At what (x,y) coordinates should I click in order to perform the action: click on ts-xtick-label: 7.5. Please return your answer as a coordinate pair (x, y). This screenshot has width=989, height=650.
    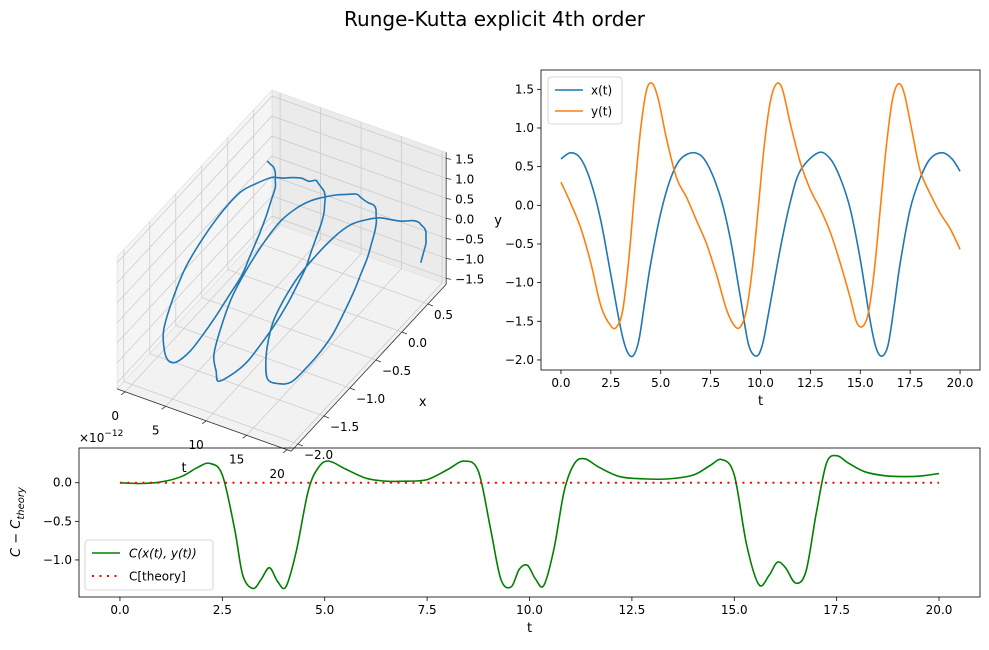
    Looking at the image, I should click on (710, 383).